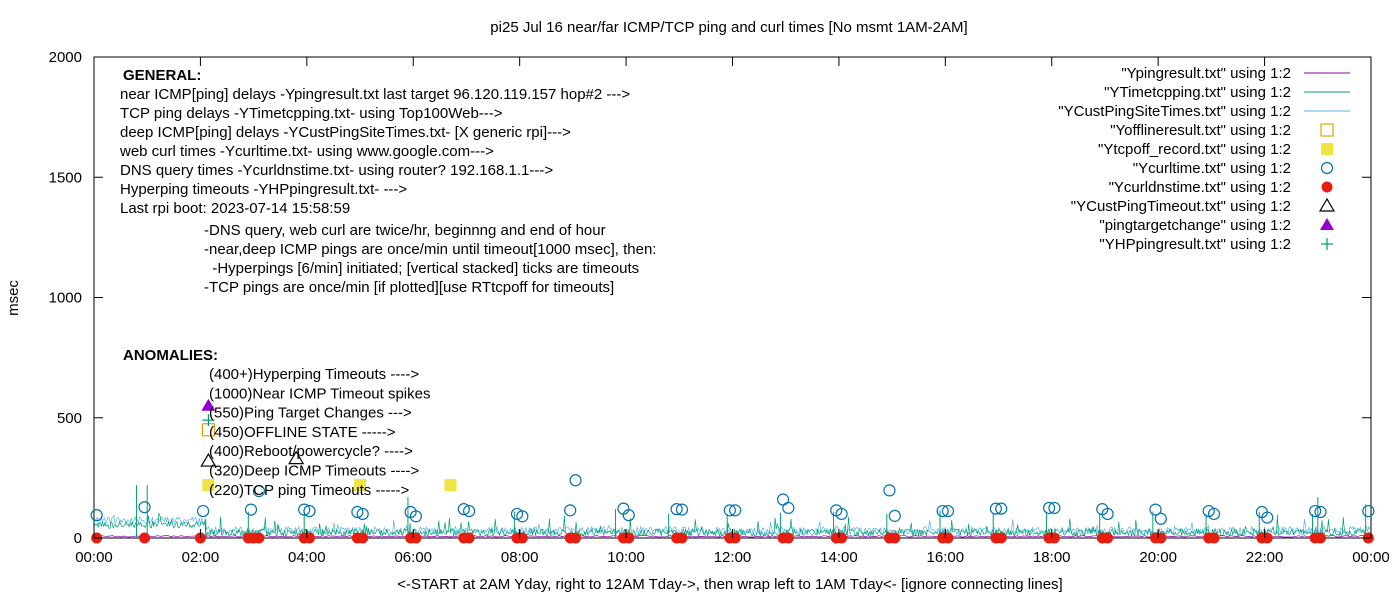  What do you see at coordinates (733, 557) in the screenshot?
I see `x-tick-label: 12:00` at bounding box center [733, 557].